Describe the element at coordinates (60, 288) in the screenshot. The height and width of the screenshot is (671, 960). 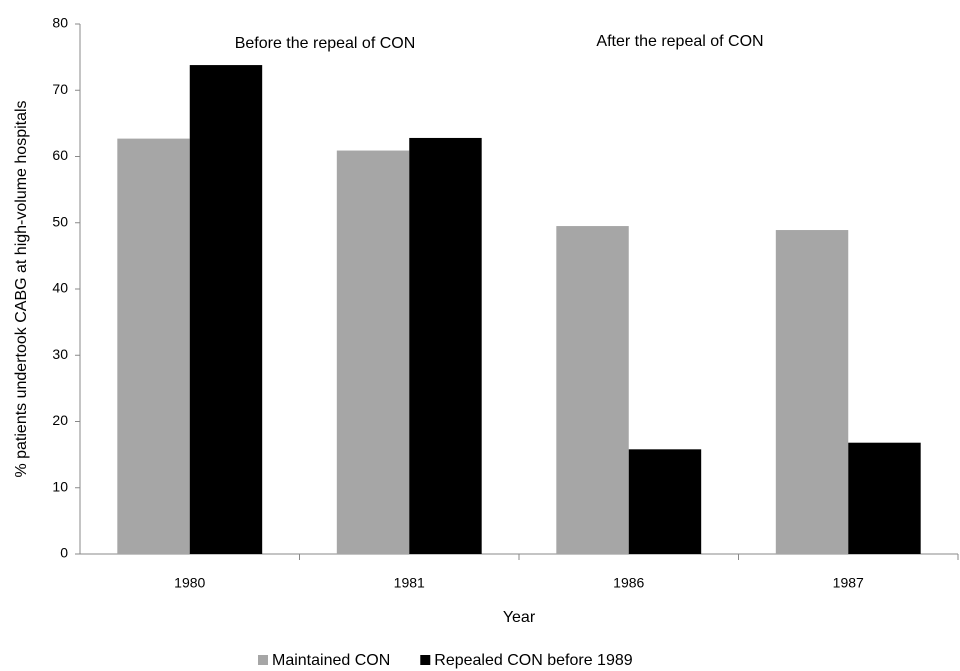
I see `y-tick-label: 40` at that location.